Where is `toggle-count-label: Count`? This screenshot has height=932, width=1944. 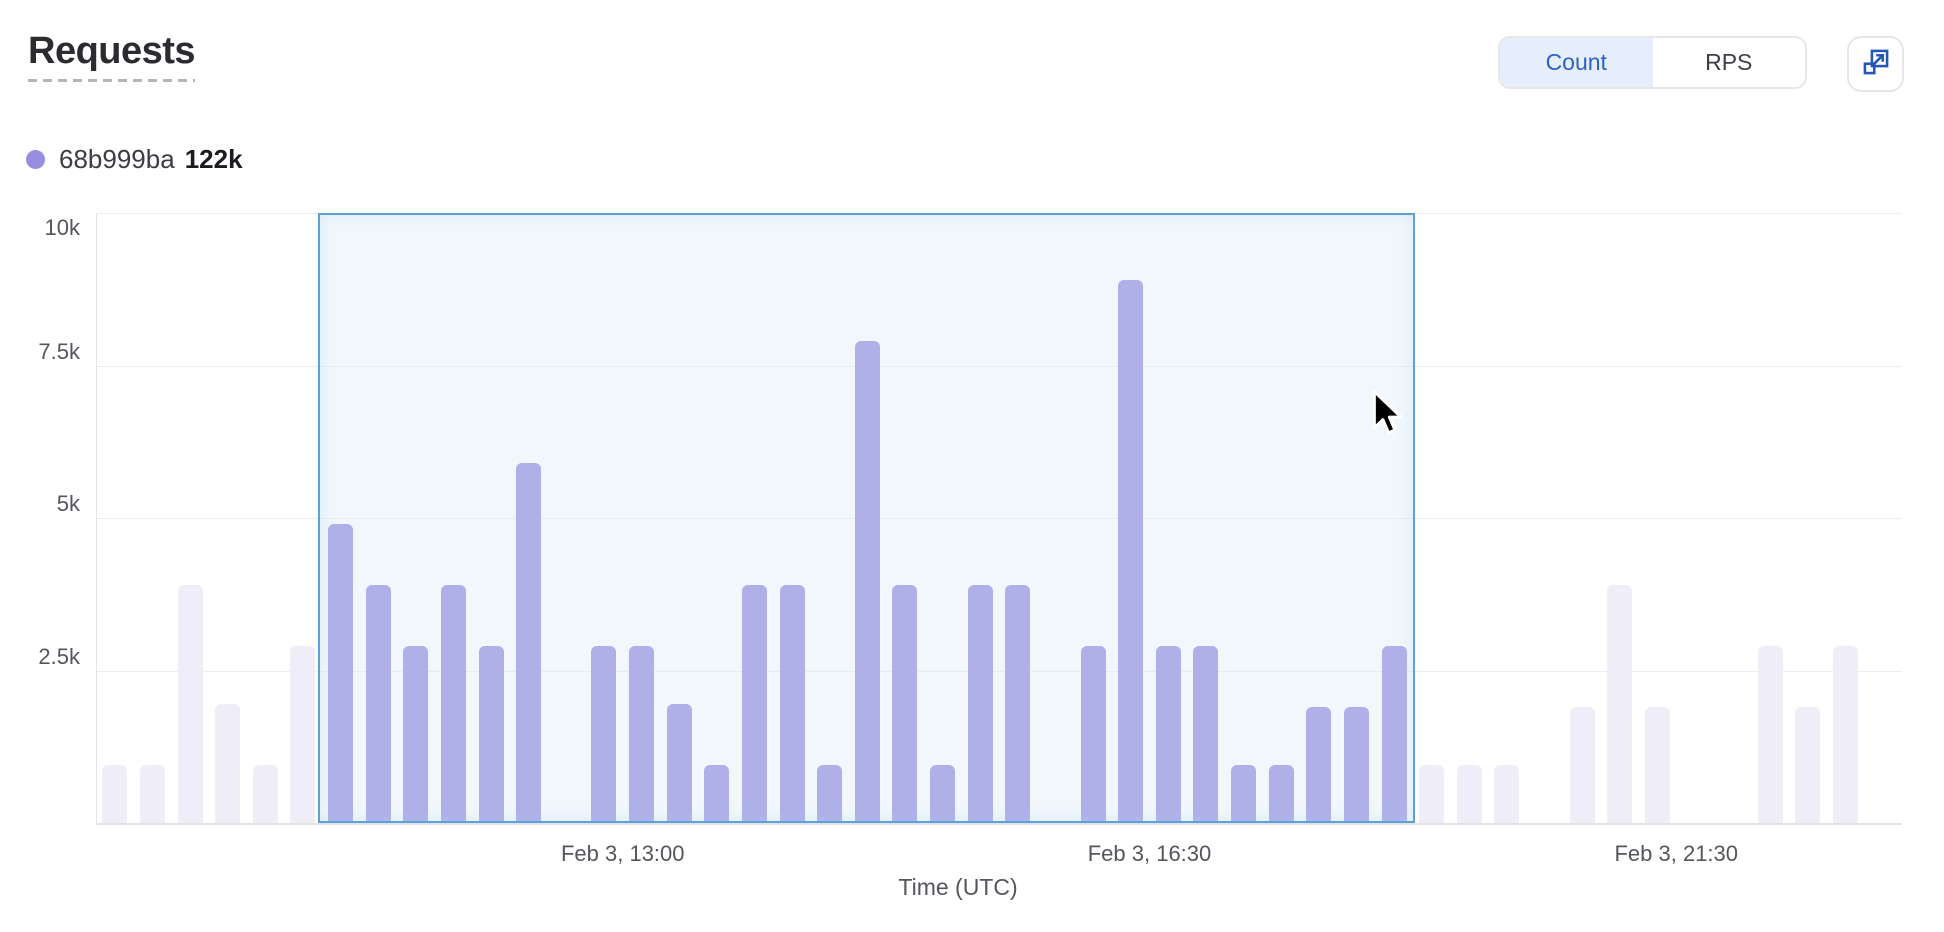 toggle-count-label: Count is located at coordinates (1576, 62).